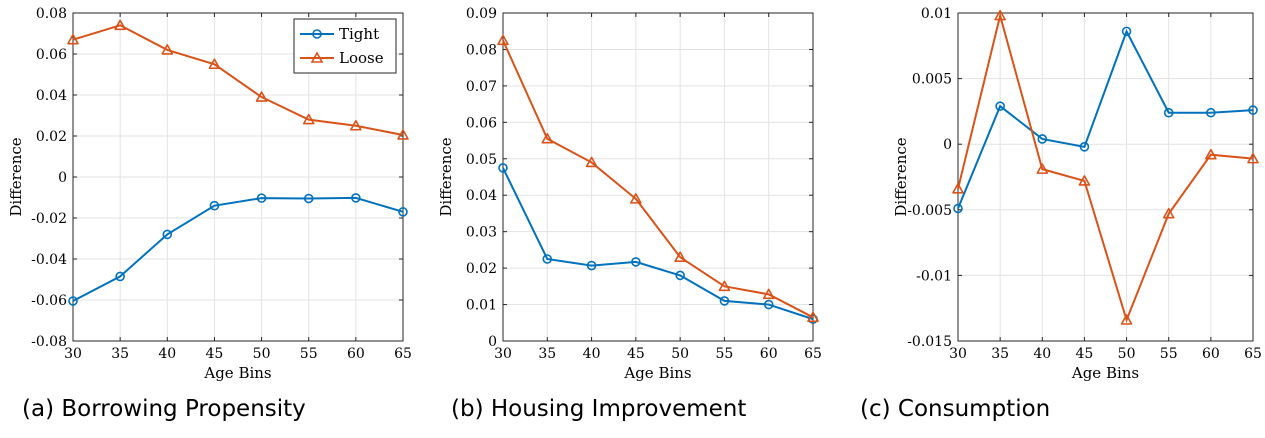  Describe the element at coordinates (929, 342) in the screenshot. I see `y-tick-label: -0.015` at that location.